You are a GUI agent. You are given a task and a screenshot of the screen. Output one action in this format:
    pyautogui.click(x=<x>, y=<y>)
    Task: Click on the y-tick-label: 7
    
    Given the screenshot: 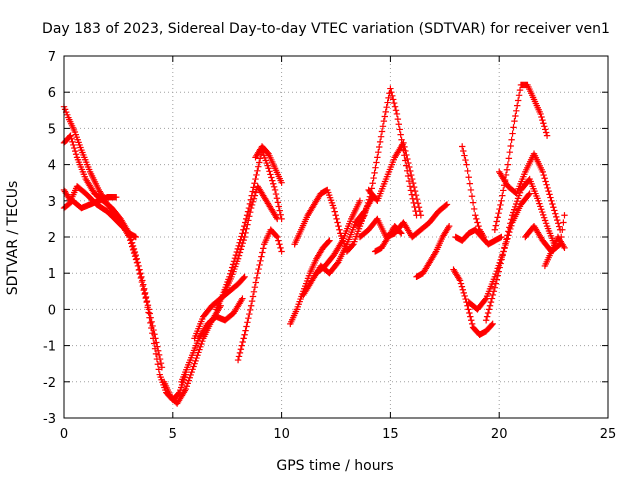 What is the action you would take?
    pyautogui.click(x=52, y=57)
    